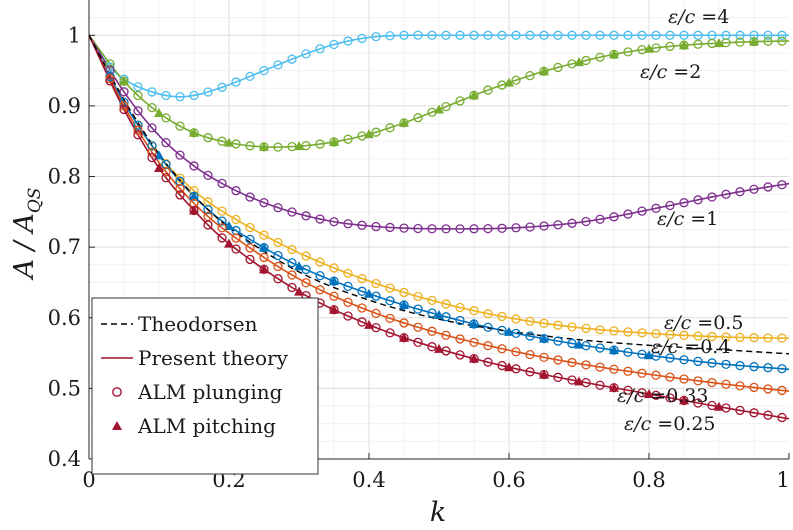 Image resolution: width=793 pixels, height=530 pixels. I want to click on series-label: ε/c =4, so click(698, 17).